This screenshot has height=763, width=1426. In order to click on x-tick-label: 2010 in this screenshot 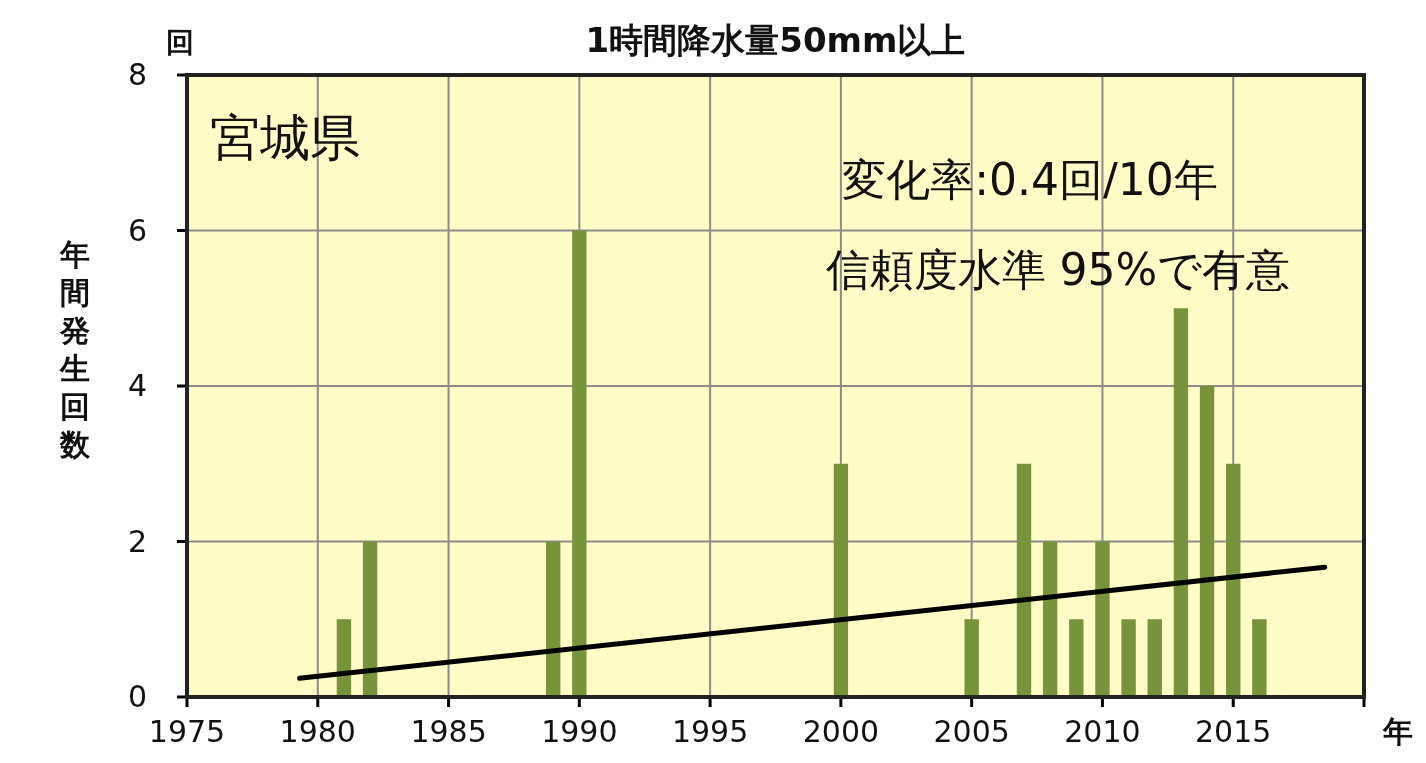, I will do `click(1102, 731)`.